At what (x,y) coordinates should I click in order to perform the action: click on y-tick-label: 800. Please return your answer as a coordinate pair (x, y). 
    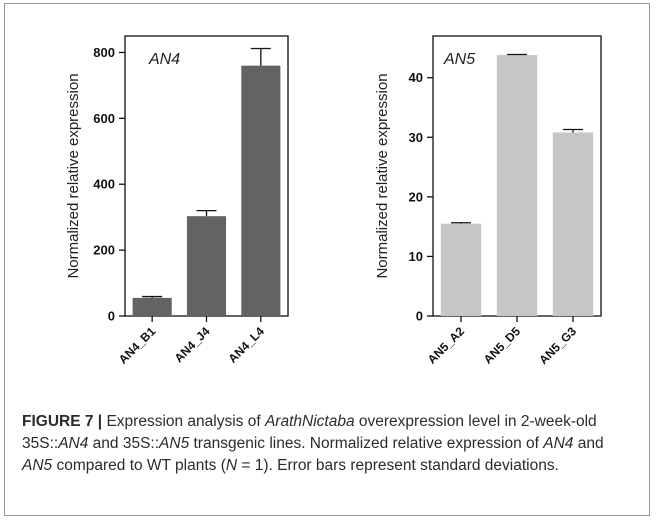
    Looking at the image, I should click on (104, 52).